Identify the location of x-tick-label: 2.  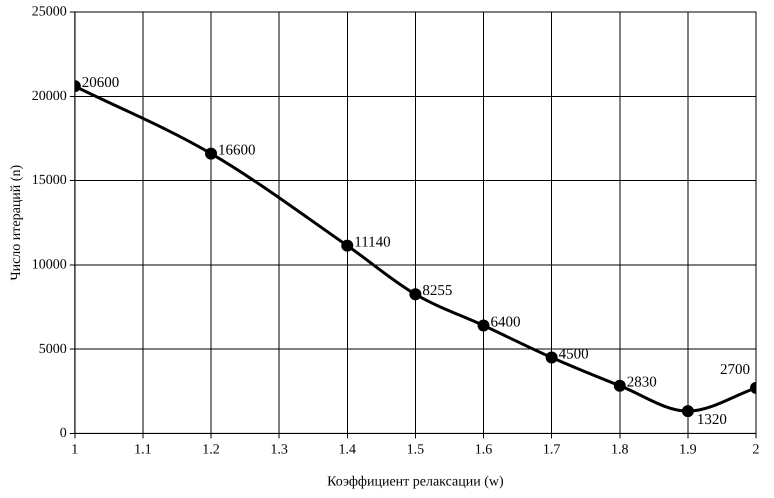
(756, 450).